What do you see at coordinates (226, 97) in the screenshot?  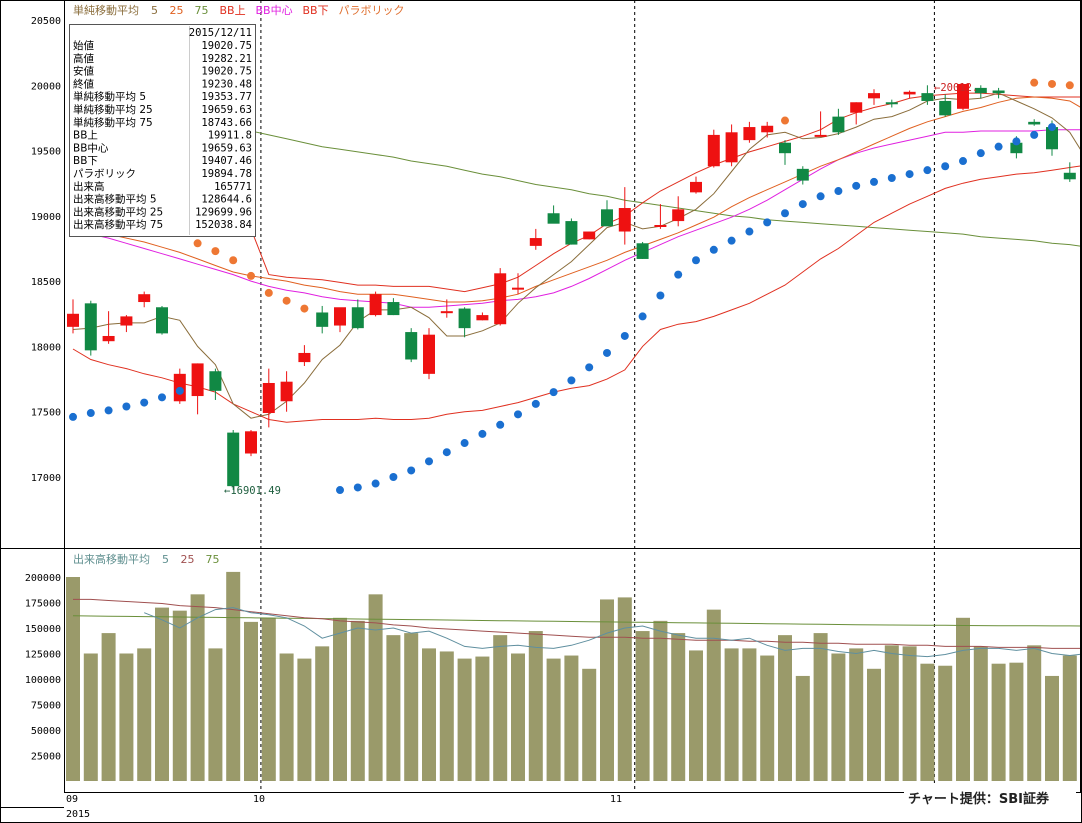 I see `info-row-value: 19353.77` at bounding box center [226, 97].